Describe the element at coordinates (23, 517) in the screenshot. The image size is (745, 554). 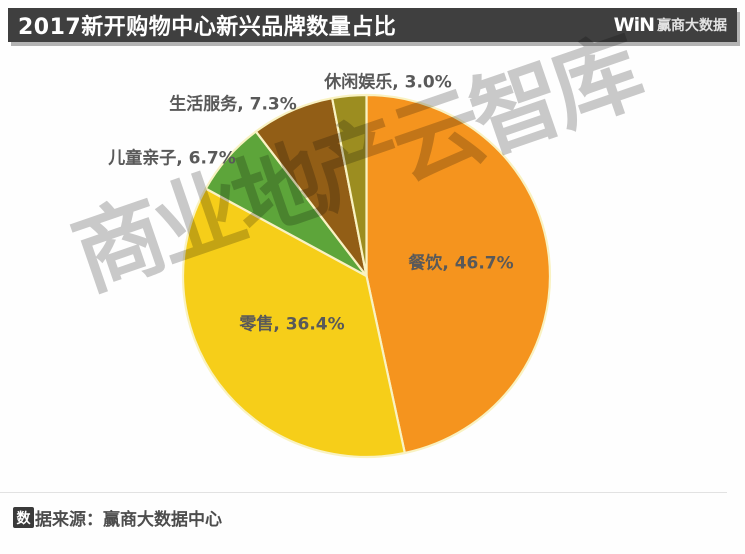
I see `source-note-icon: 数` at that location.